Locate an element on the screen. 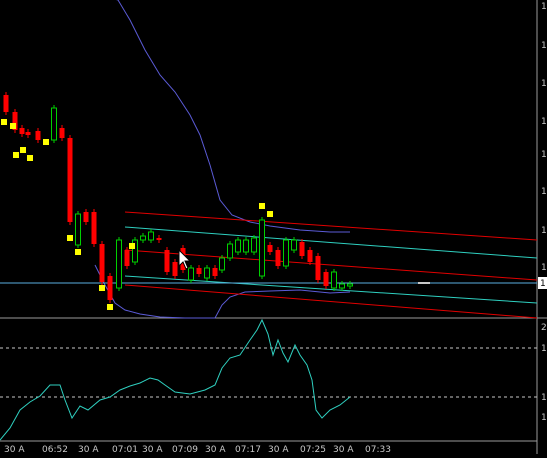 The image size is (547, 458). channel-upper-teal is located at coordinates (331, 242).